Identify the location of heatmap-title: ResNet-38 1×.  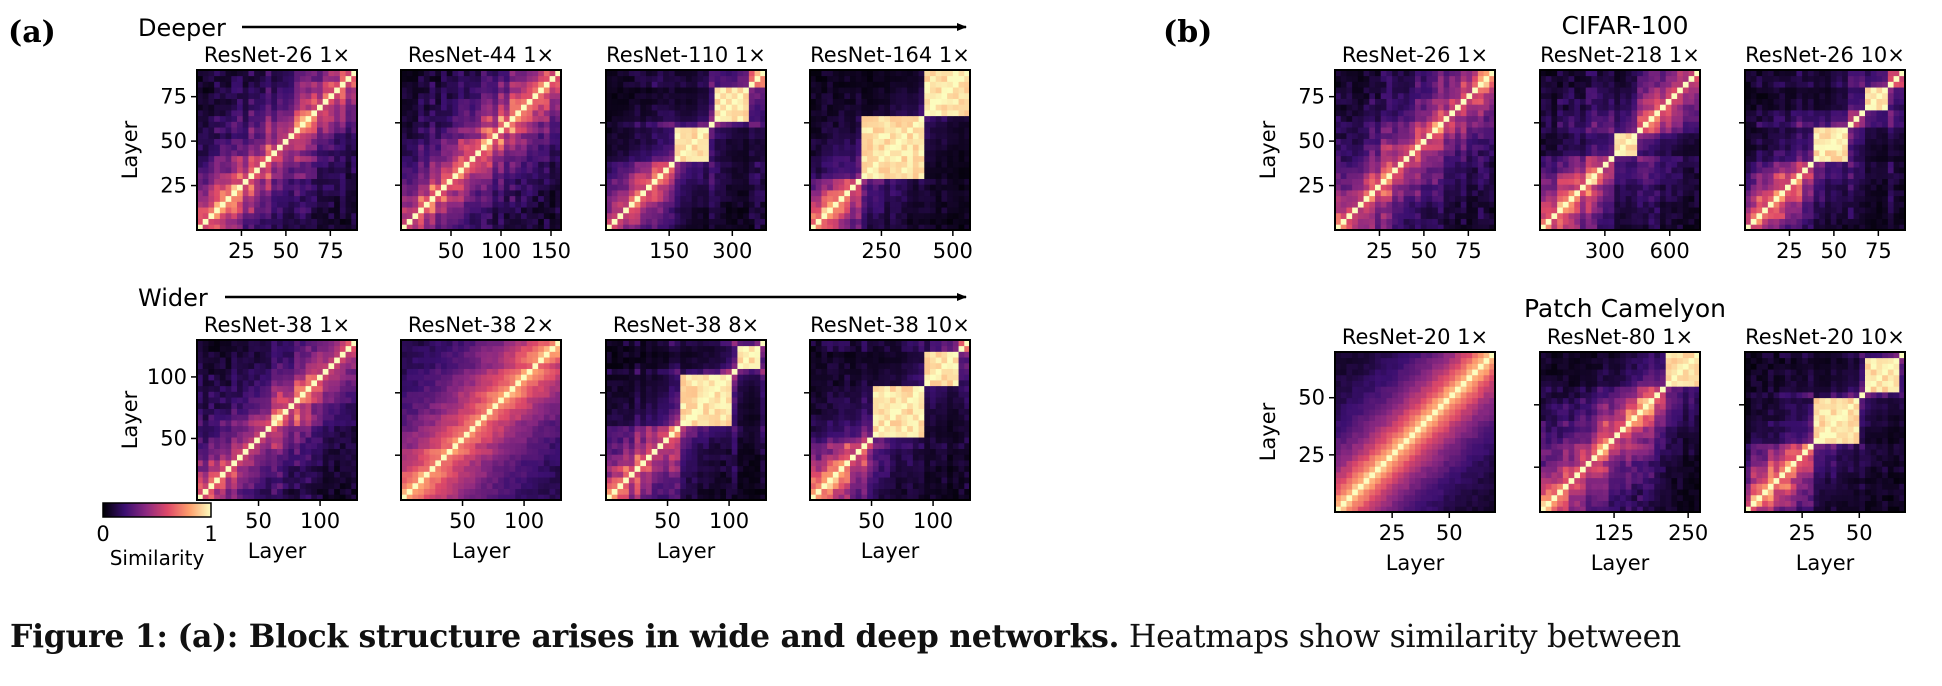
(277, 325).